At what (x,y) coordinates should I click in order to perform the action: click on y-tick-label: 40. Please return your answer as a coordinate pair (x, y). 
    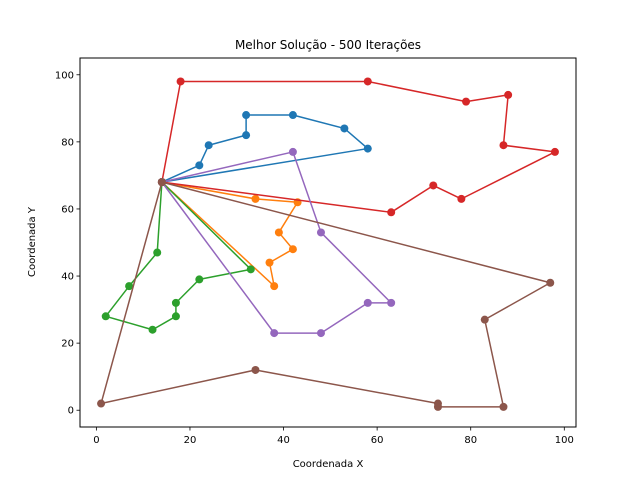
    Looking at the image, I should click on (67, 277).